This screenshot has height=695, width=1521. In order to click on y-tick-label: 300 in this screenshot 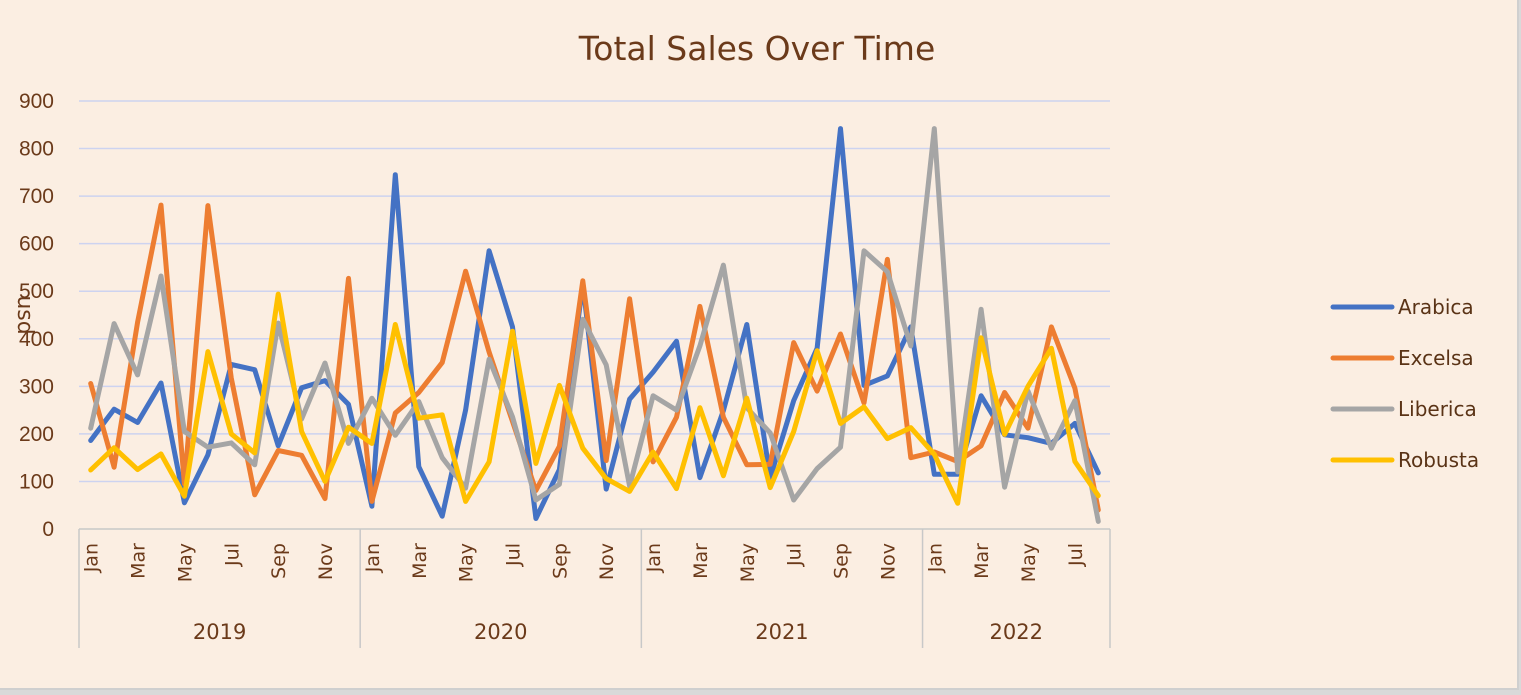, I will do `click(36, 386)`.